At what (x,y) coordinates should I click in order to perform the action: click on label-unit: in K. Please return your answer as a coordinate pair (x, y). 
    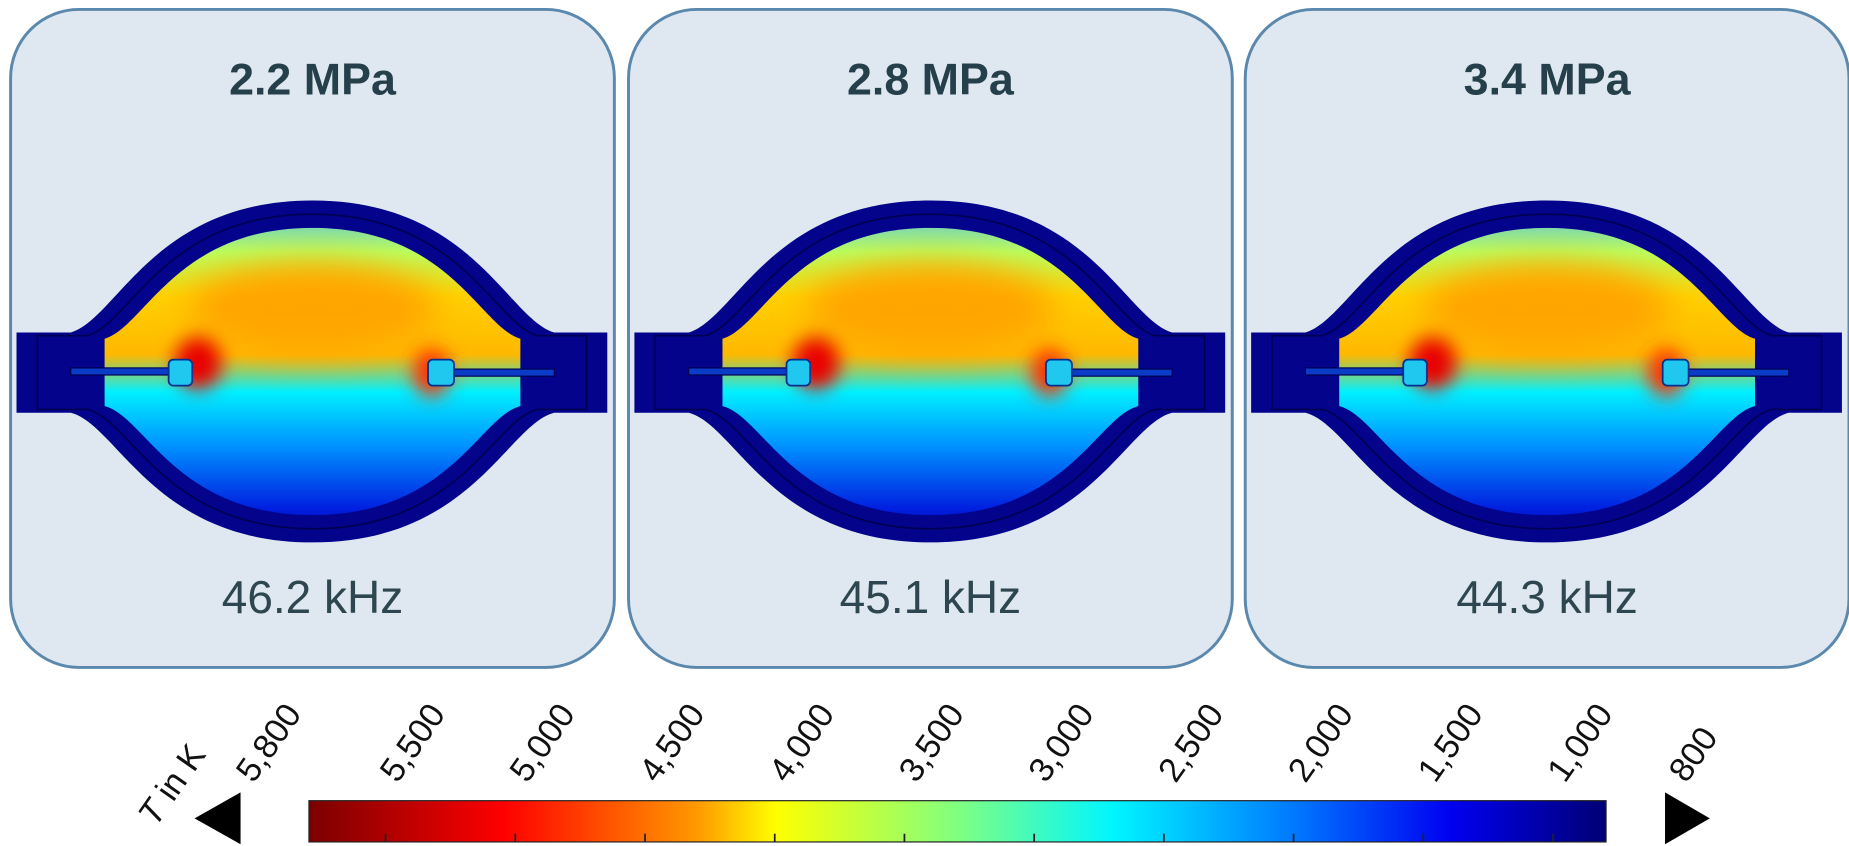
    Looking at the image, I should click on (181, 772).